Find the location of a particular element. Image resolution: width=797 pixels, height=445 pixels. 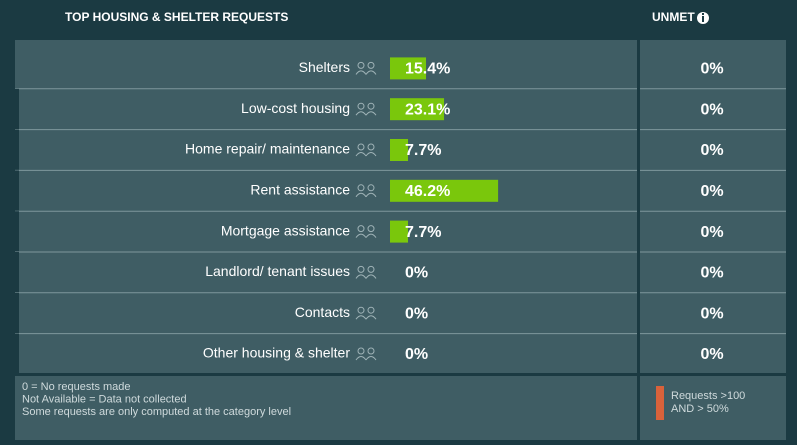

title: TOP HOUSING & SHELTER REQUESTS is located at coordinates (176, 17).